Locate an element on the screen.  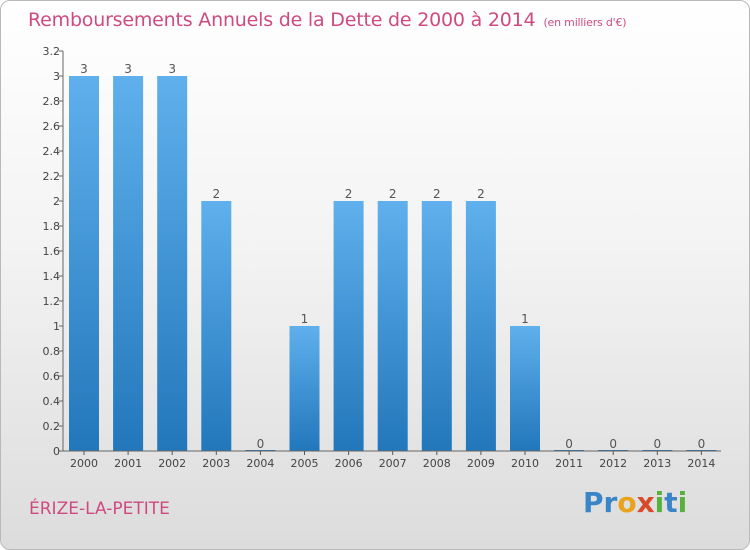
x-tick-label: 2003 is located at coordinates (216, 463).